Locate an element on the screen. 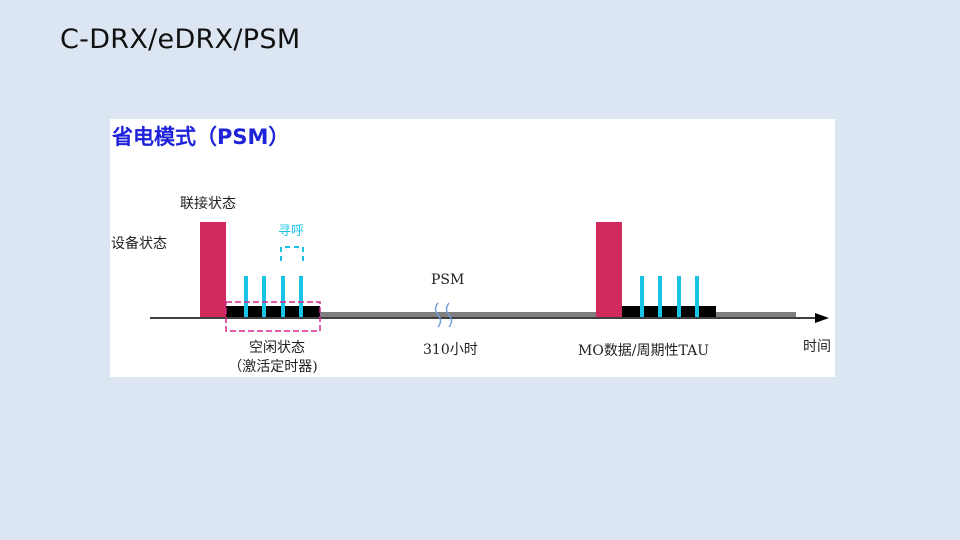 The width and height of the screenshot is (960, 540). paging-bracket is located at coordinates (292, 253).